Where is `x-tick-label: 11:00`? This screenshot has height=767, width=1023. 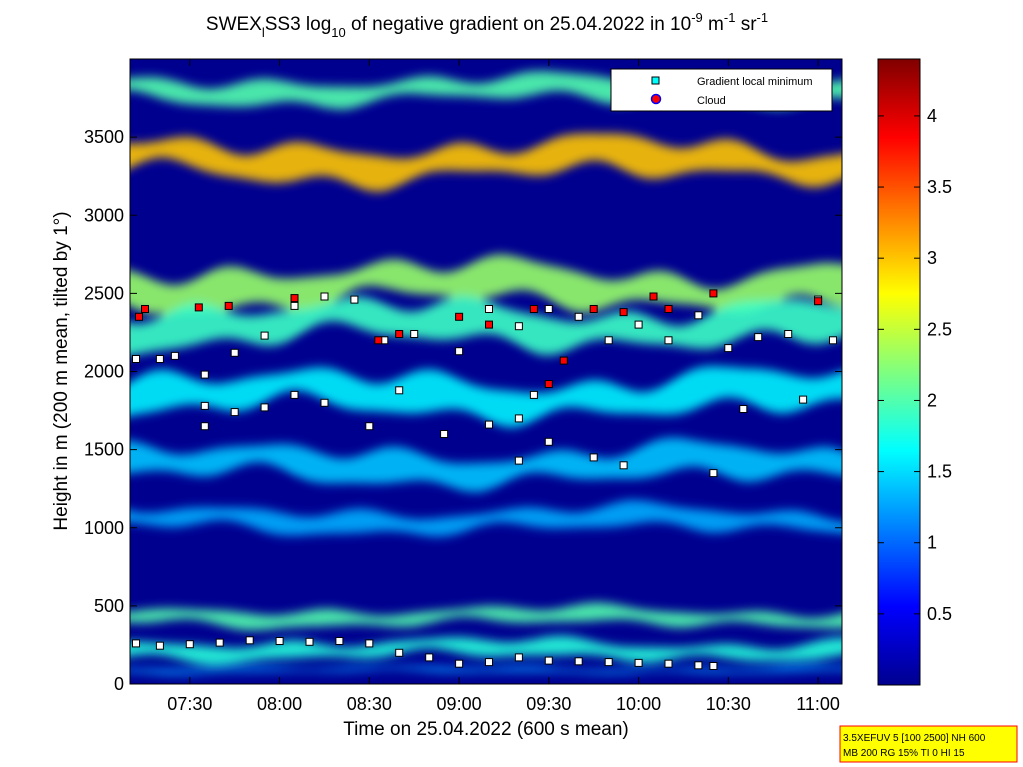
x-tick-label: 11:00 is located at coordinates (818, 704).